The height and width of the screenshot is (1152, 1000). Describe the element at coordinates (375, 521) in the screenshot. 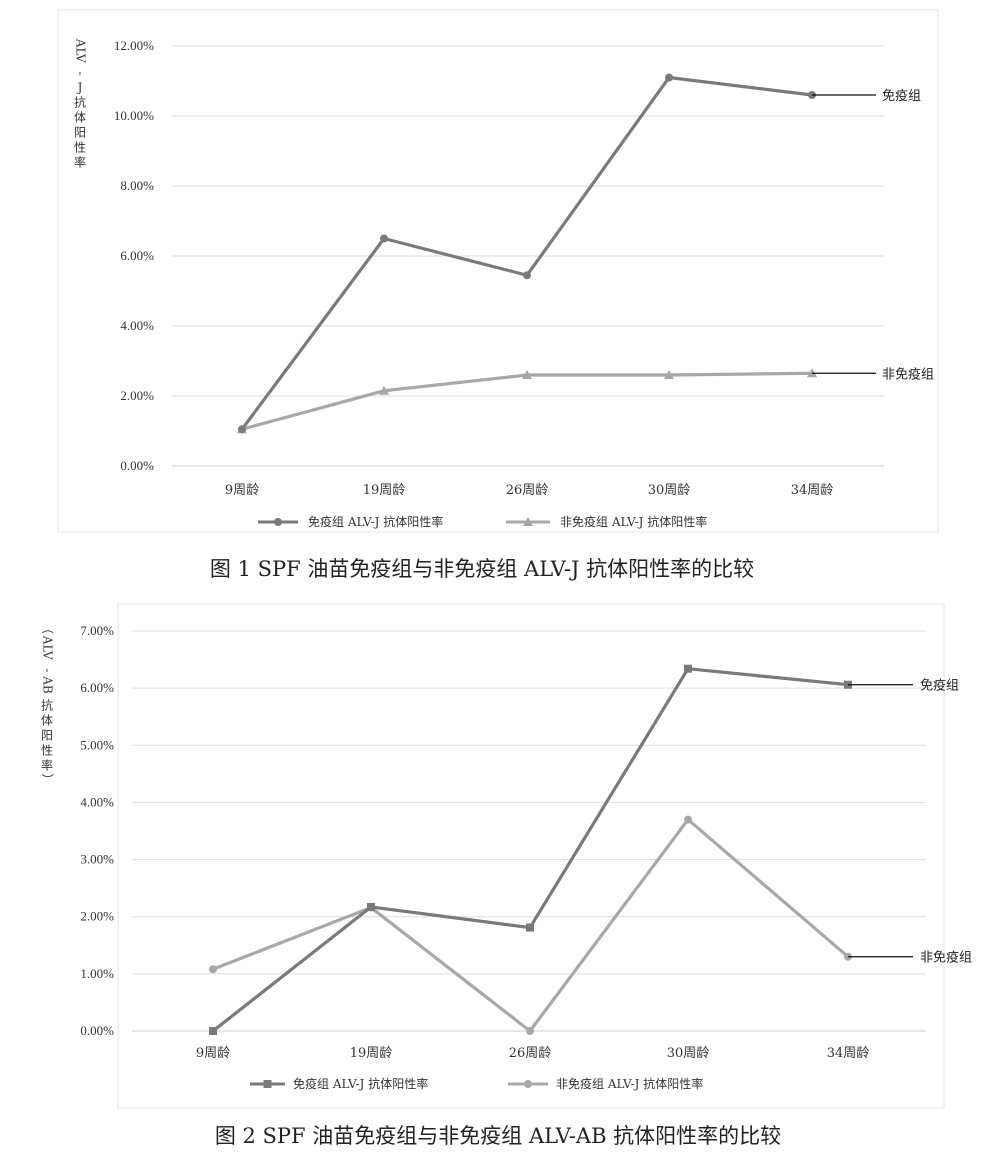

I see `chart-1-legend-label: 免疫组 ALV-J 抗体阳性率` at that location.